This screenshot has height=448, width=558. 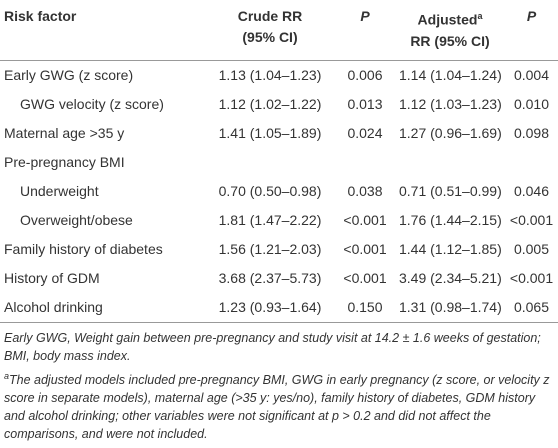 What do you see at coordinates (531, 249) in the screenshot?
I see `cell: 0.005` at bounding box center [531, 249].